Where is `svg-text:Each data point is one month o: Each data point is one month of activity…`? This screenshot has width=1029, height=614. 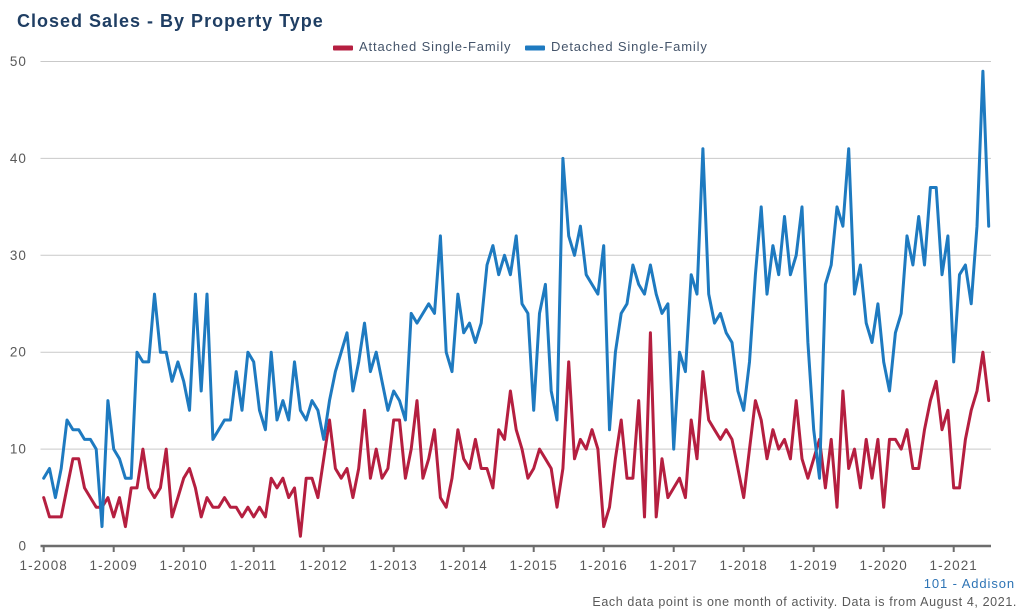
svg-text:Each data point is one month o: Each data point is one month of activity… is located at coordinates (804, 602).